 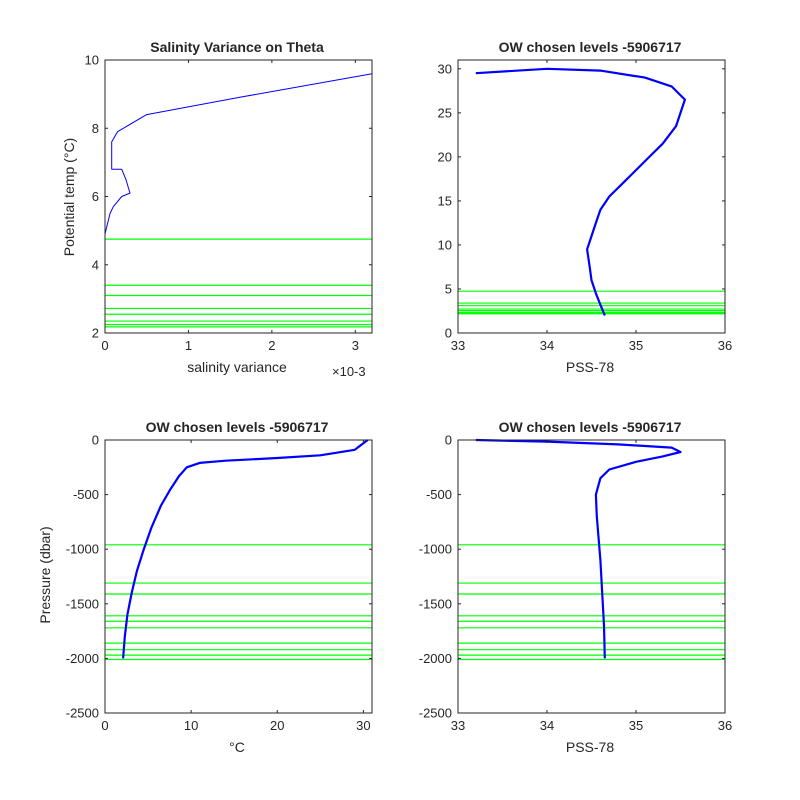 What do you see at coordinates (355, 345) in the screenshot?
I see `x-tick-label: 3` at bounding box center [355, 345].